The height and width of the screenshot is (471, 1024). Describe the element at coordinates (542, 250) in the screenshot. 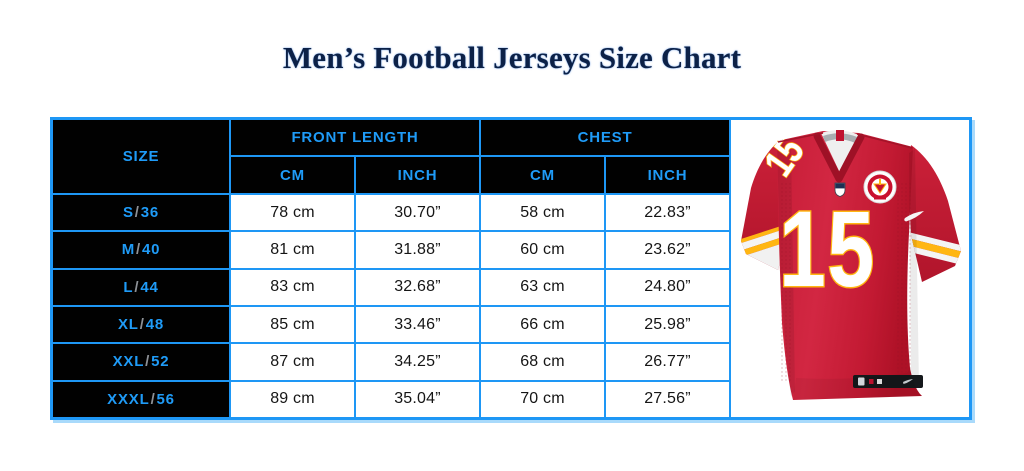

I see `table-cell: 60 cm` at that location.